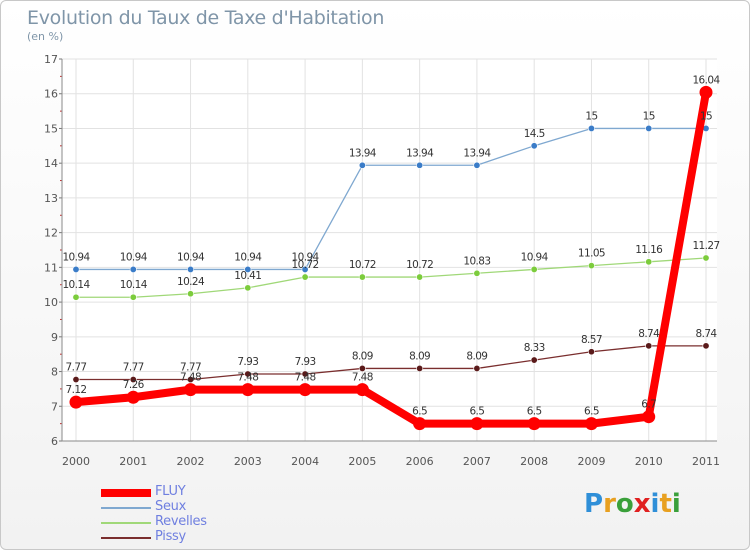 This screenshot has width=750, height=550. What do you see at coordinates (477, 461) in the screenshot?
I see `x-tick-label: 2007` at bounding box center [477, 461].